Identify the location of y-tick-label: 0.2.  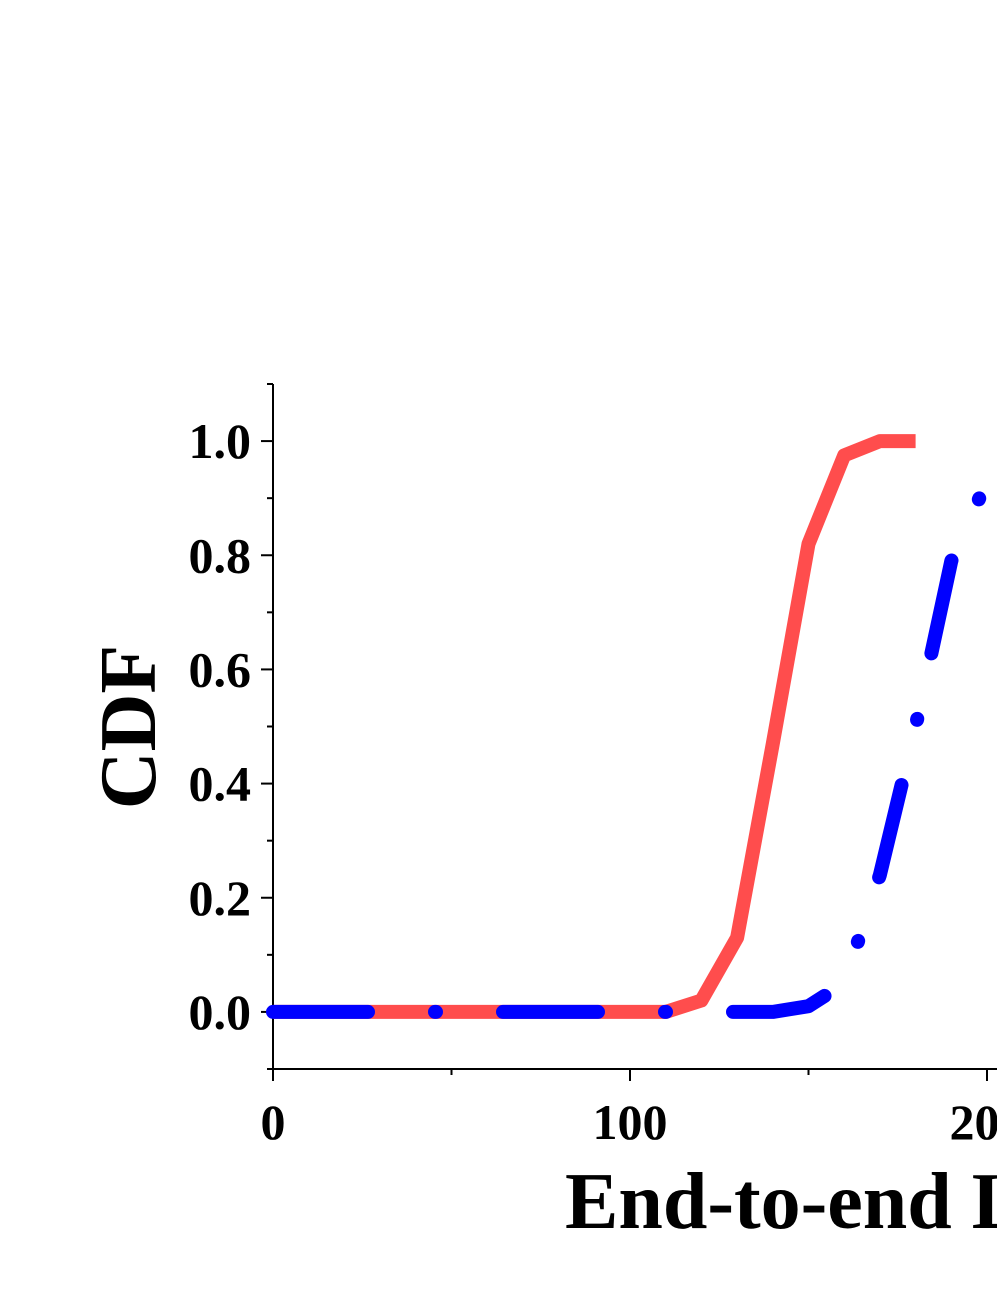
(220, 898).